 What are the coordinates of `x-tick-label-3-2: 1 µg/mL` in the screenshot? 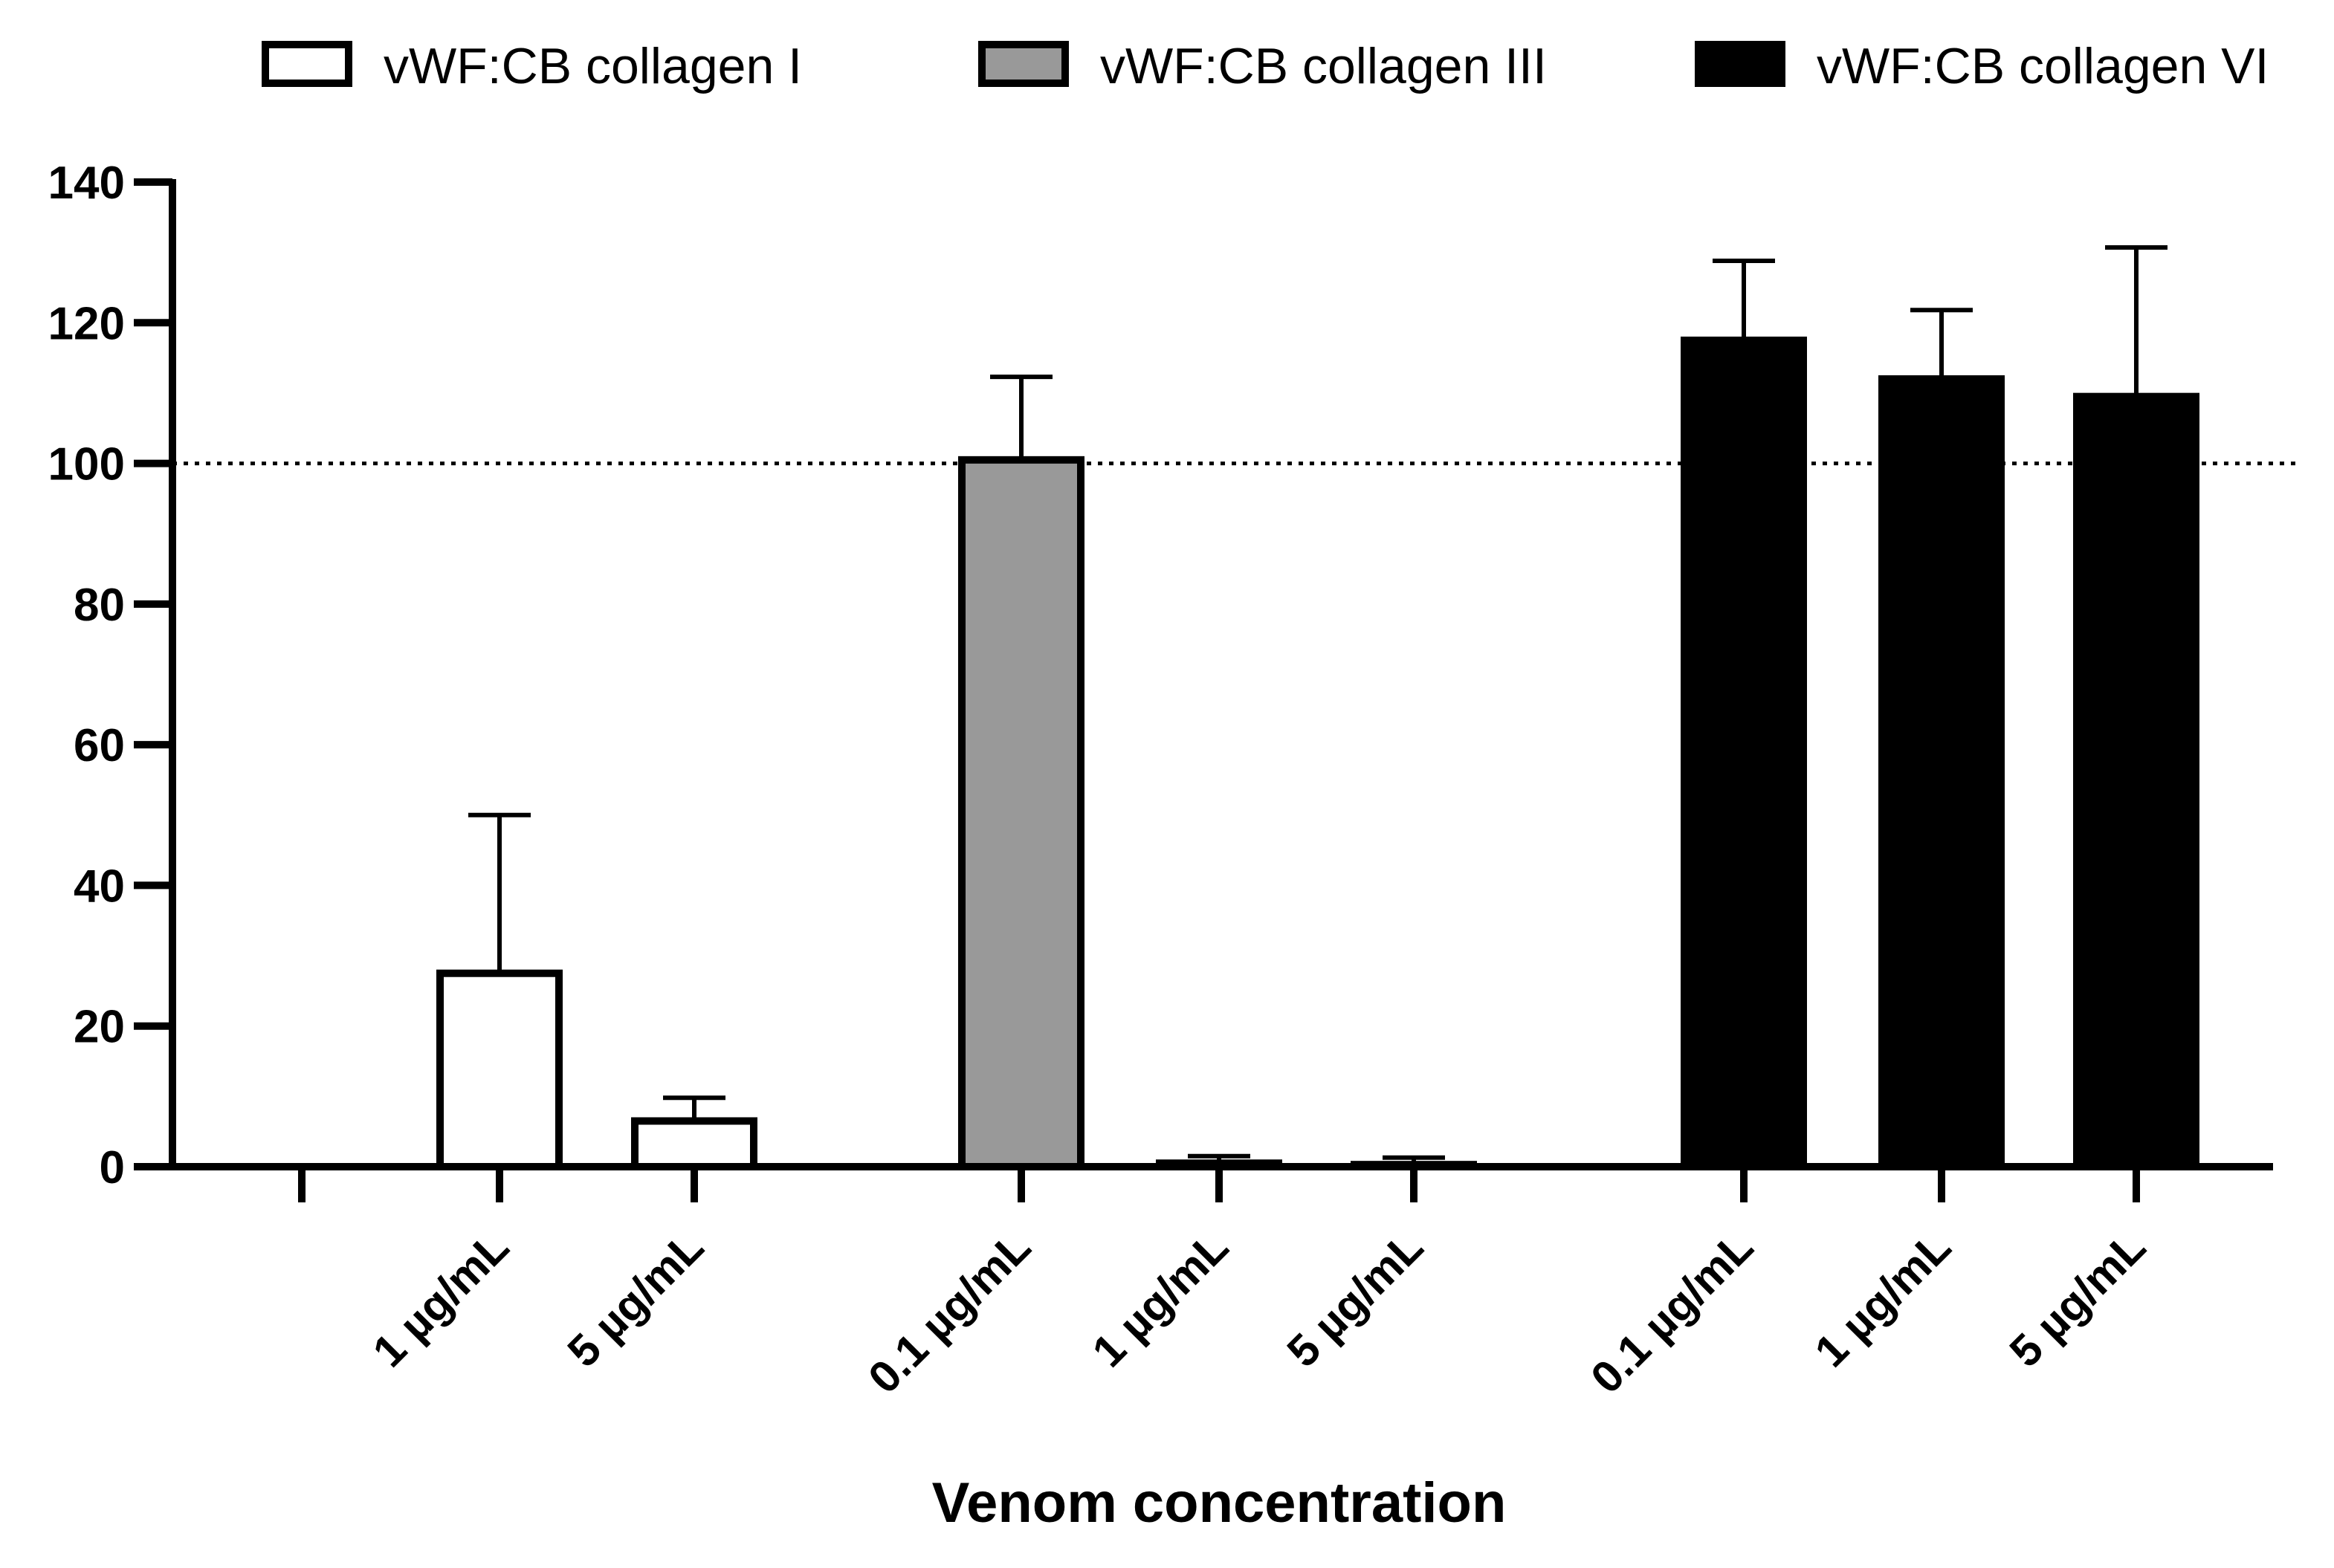 It's located at (1883, 1299).